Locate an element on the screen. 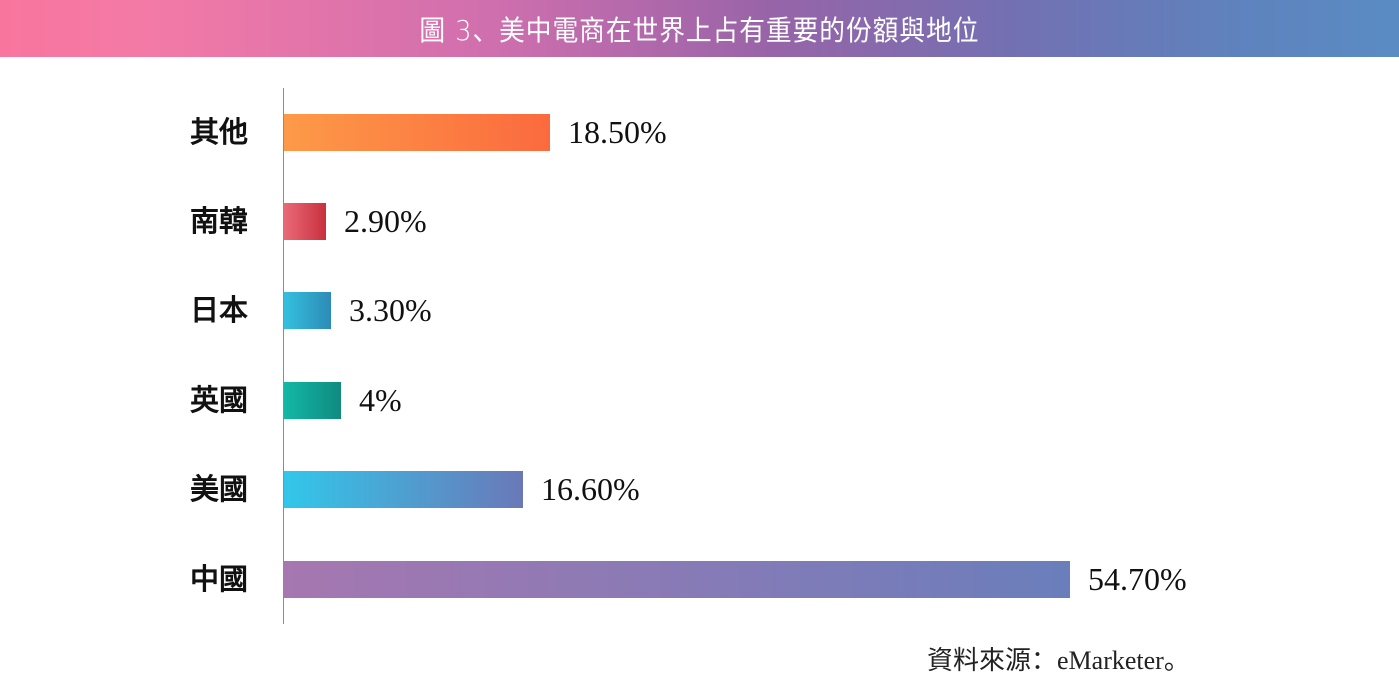  y-axis-line is located at coordinates (283, 356).